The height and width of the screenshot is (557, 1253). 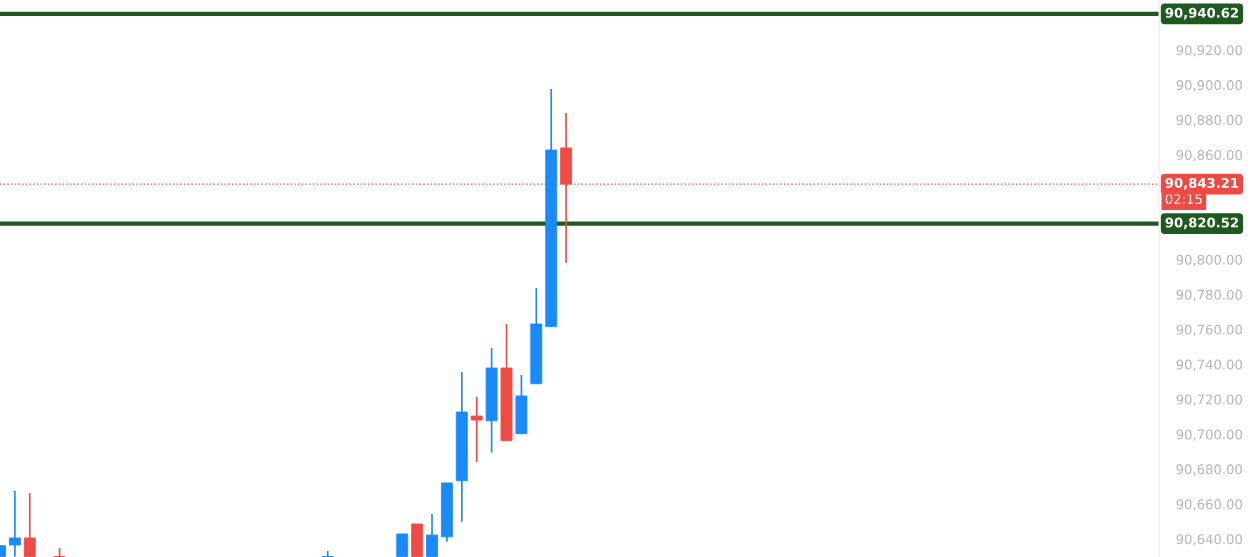 I want to click on y-tick-label: 90,680.00, so click(x=1209, y=470).